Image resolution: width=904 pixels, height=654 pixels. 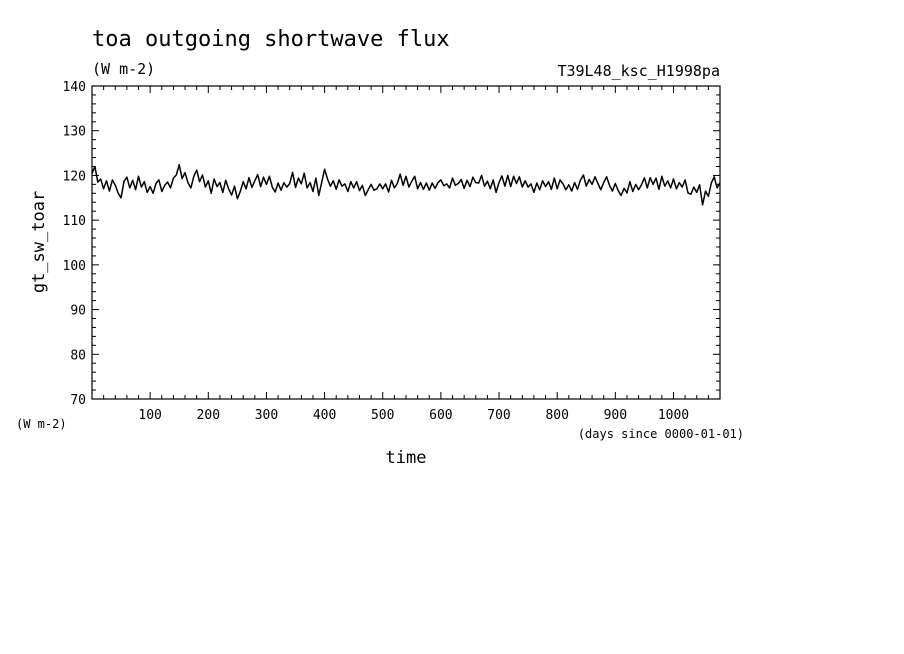 What do you see at coordinates (78, 311) in the screenshot?
I see `y-tick-label: 90` at bounding box center [78, 311].